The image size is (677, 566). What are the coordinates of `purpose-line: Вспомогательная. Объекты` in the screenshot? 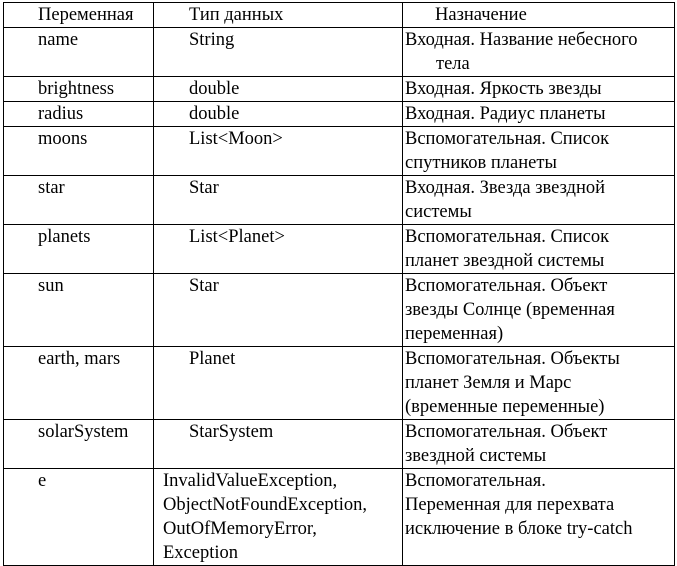 It's located at (512, 359).